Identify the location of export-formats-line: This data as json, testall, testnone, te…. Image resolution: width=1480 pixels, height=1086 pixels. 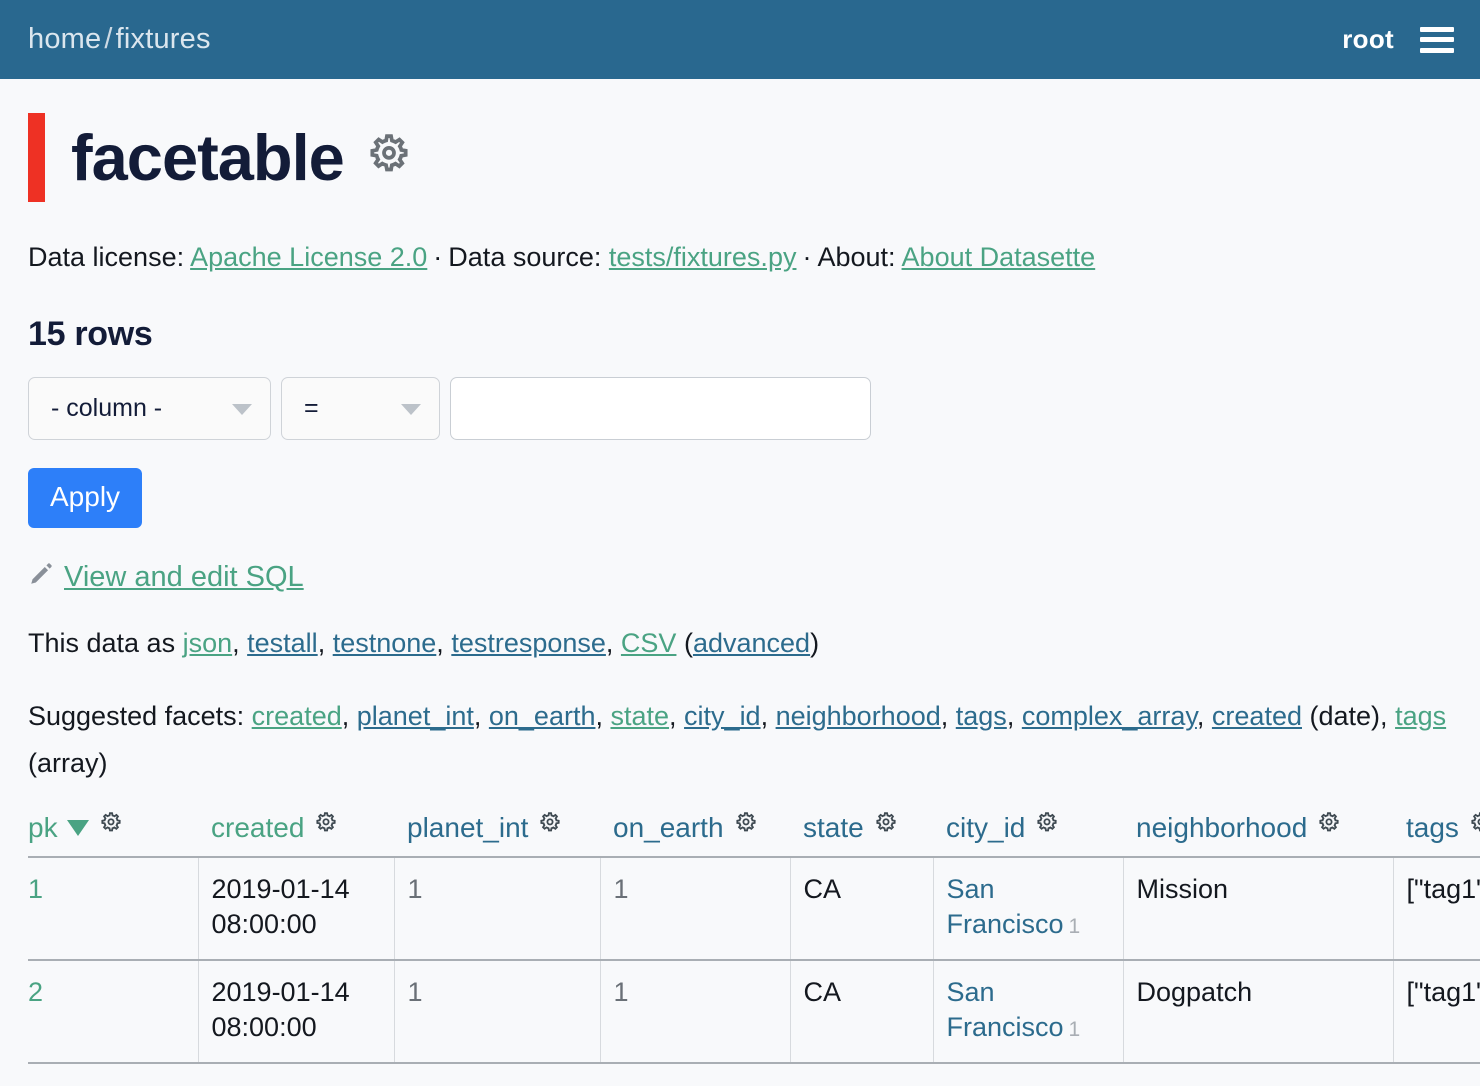
(424, 642).